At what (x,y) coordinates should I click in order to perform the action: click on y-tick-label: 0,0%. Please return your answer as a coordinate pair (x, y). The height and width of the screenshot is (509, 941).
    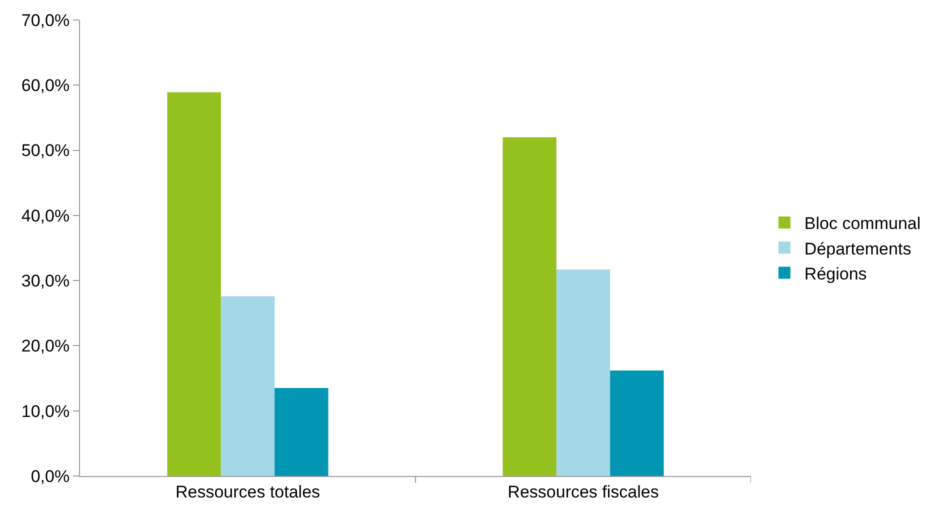
    Looking at the image, I should click on (50, 476).